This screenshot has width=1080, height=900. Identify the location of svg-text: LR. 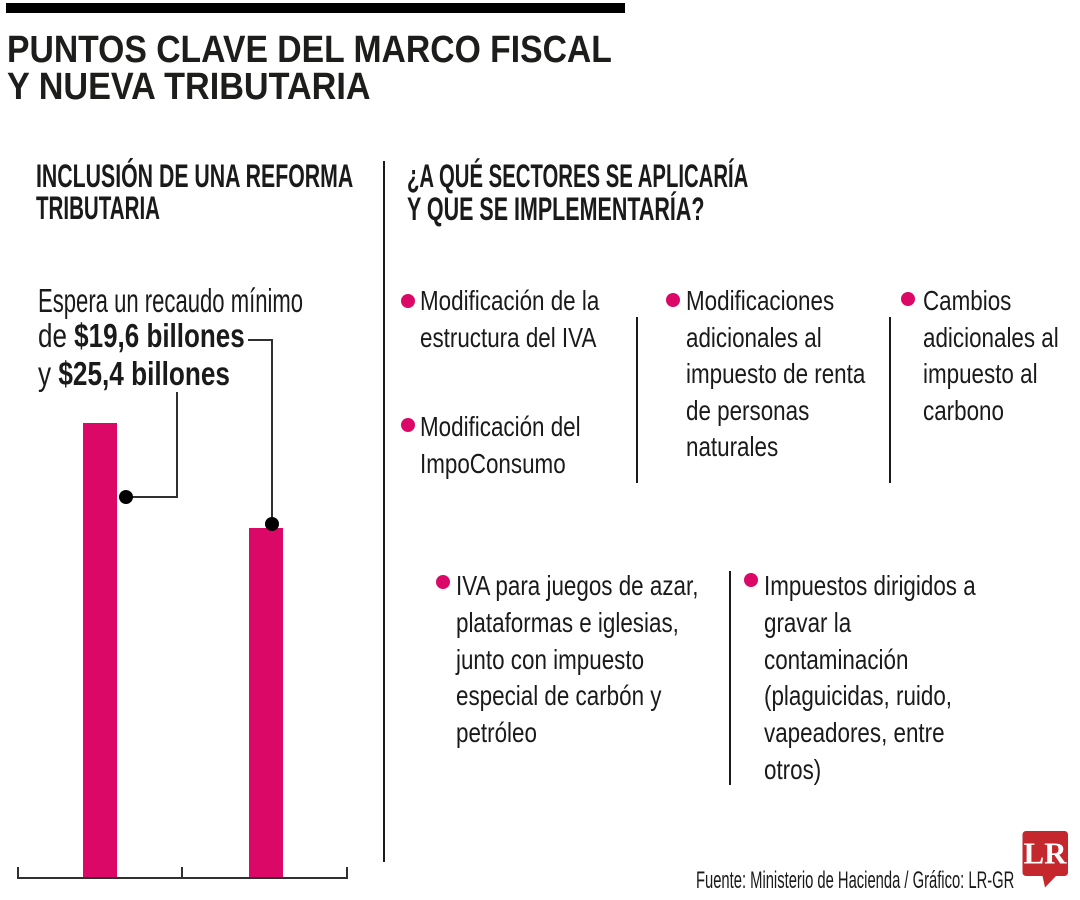
(1045, 853).